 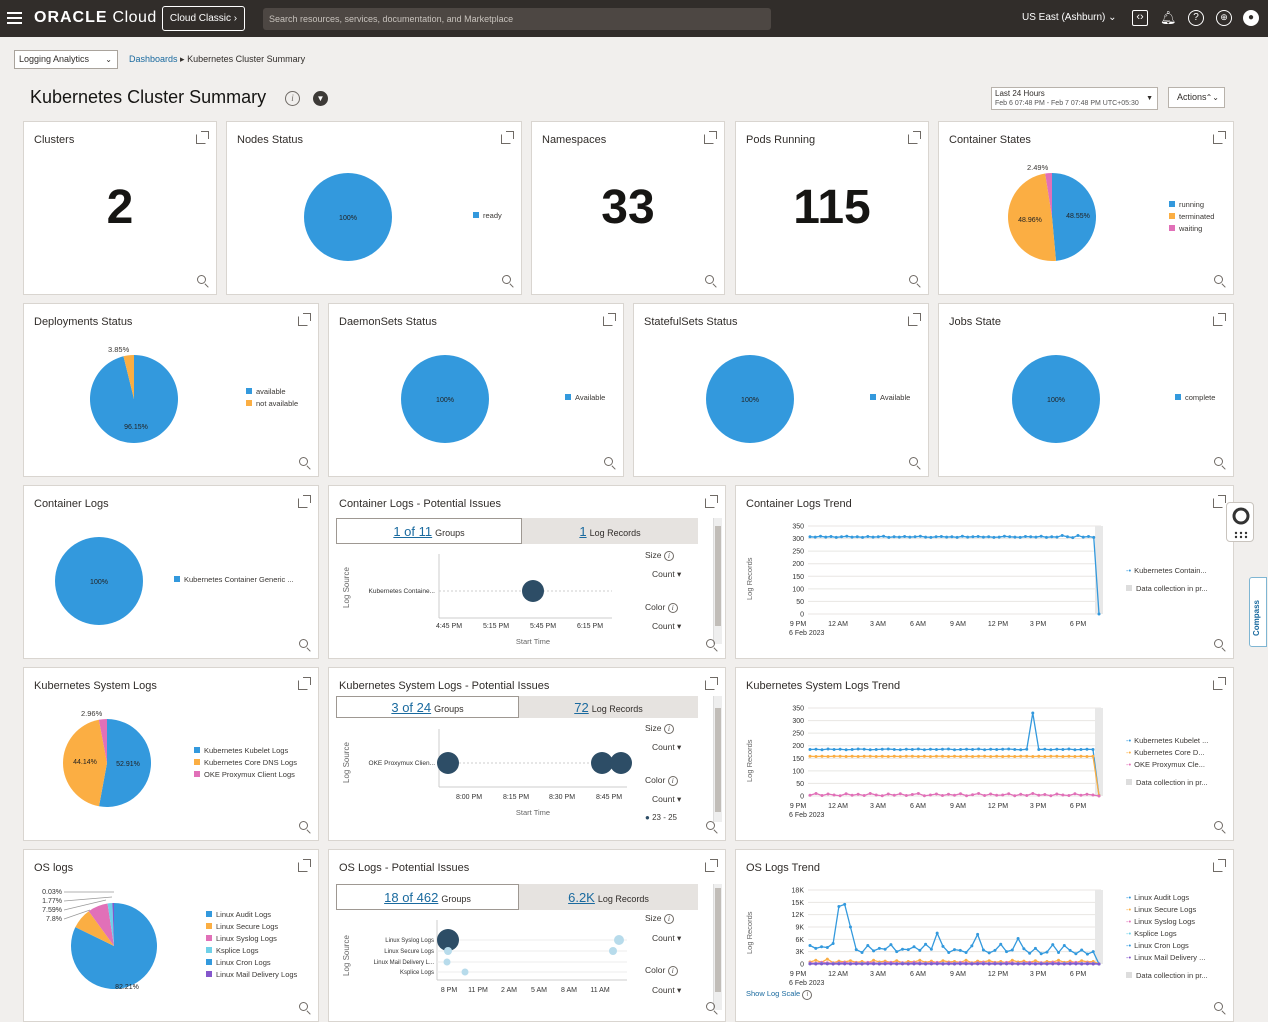 What do you see at coordinates (667, 574) in the screenshot?
I see `size-select: Count ▾` at bounding box center [667, 574].